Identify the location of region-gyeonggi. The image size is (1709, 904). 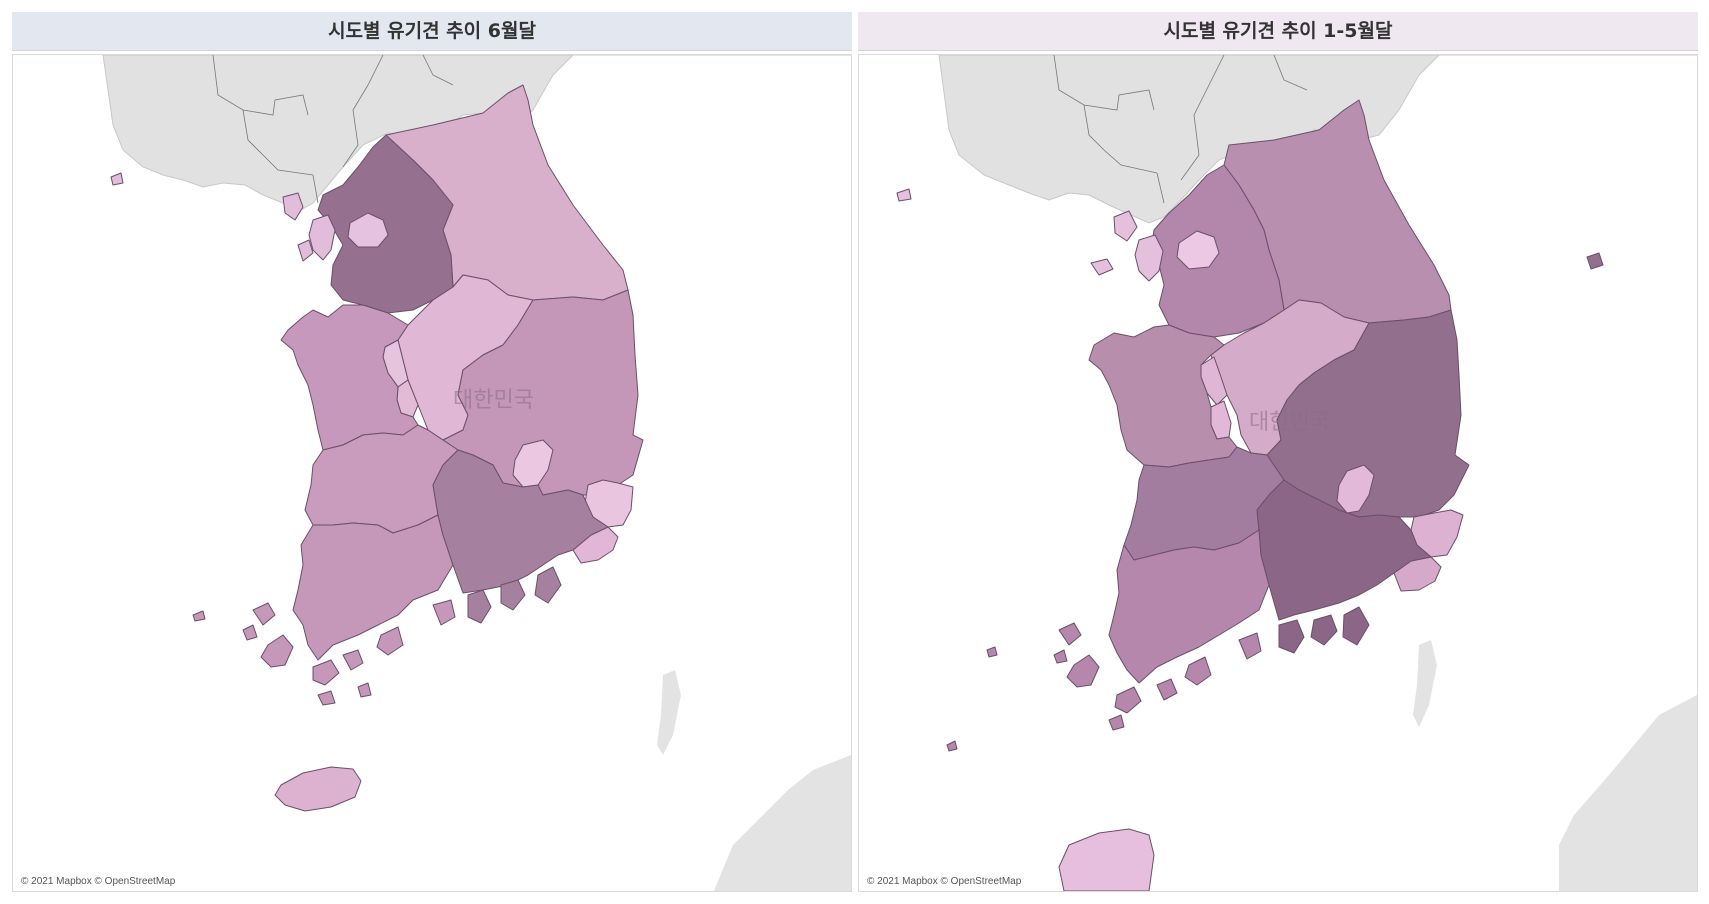
(385, 224).